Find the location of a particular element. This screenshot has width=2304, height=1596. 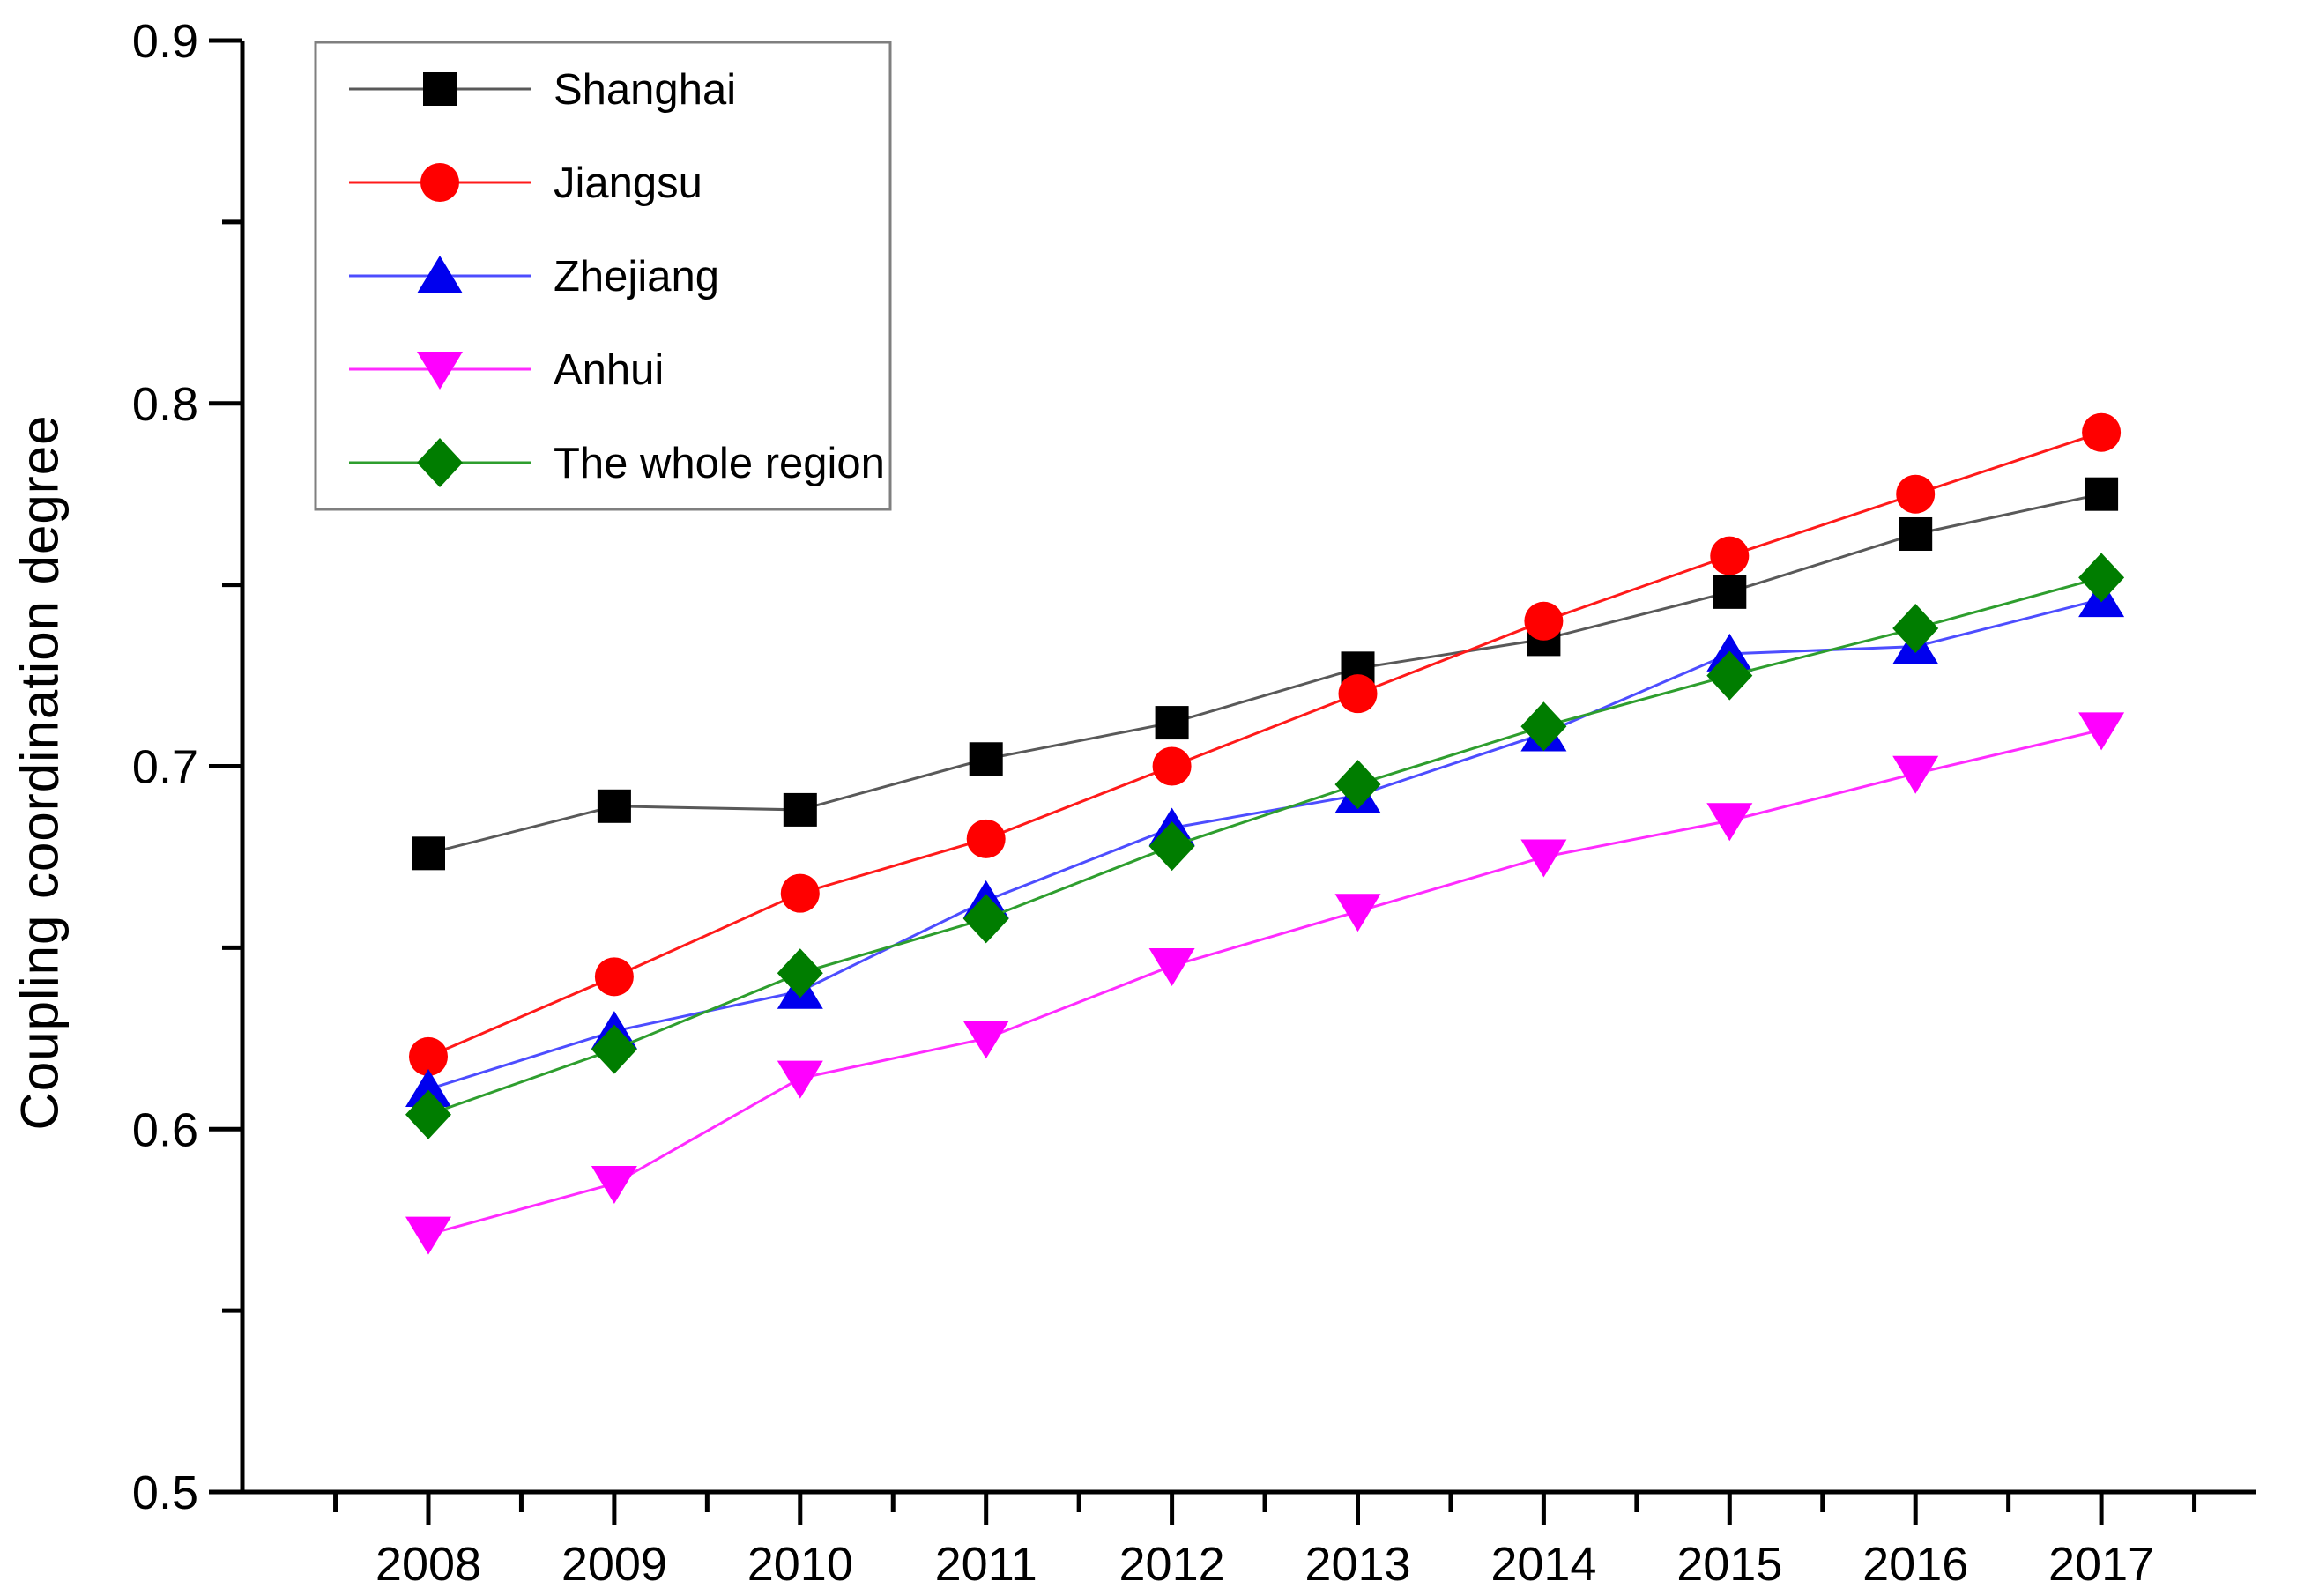

diamond-icon is located at coordinates (440, 462).